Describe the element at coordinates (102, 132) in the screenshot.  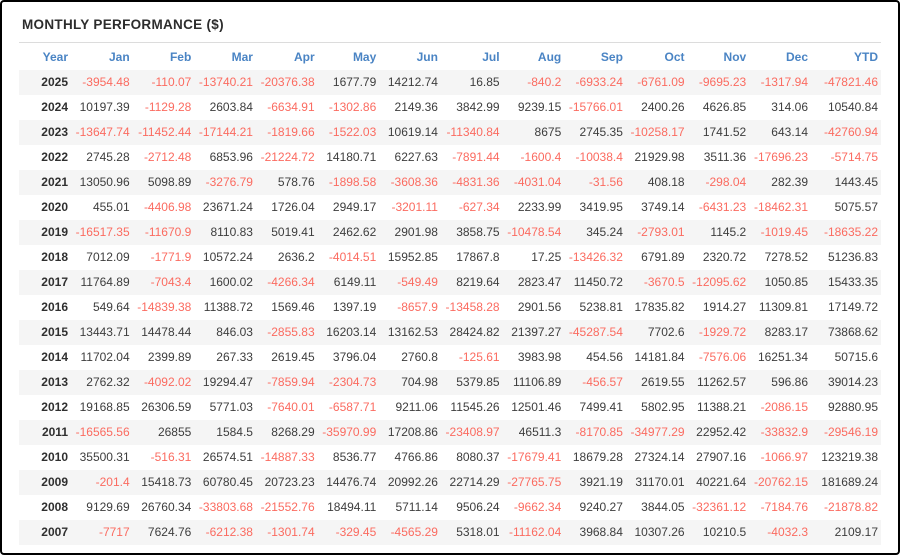
I see `value-cell: -13647.74` at that location.